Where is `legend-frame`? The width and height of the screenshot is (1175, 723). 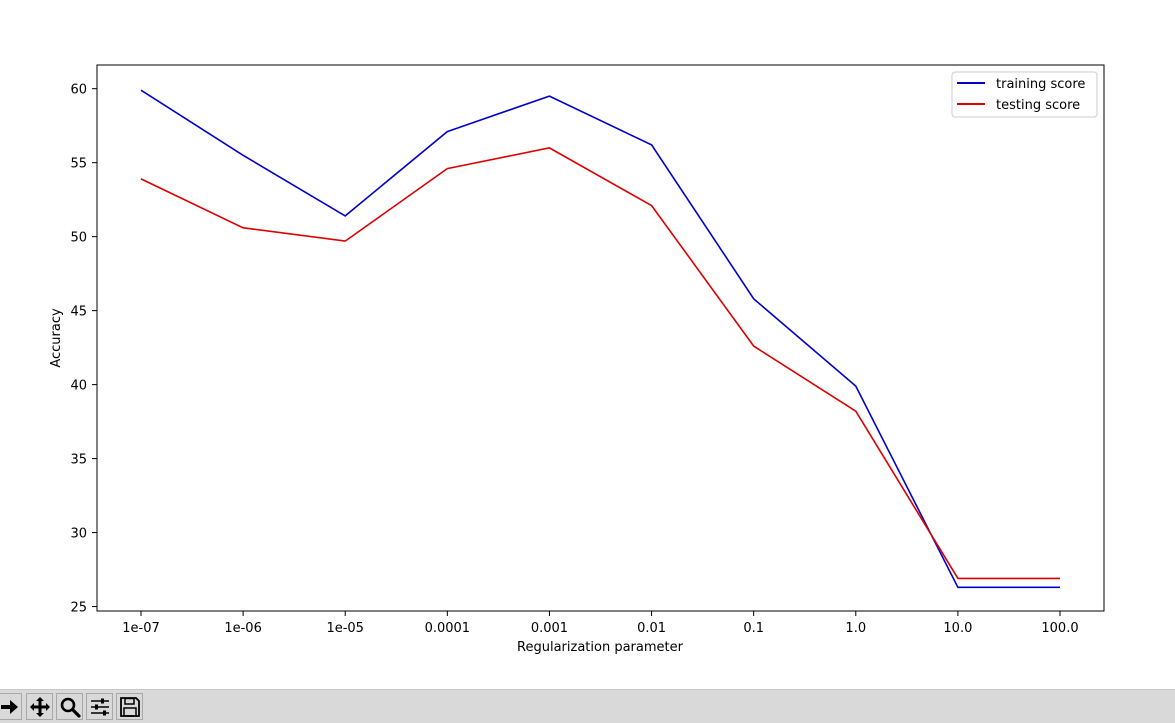 legend-frame is located at coordinates (1024, 94).